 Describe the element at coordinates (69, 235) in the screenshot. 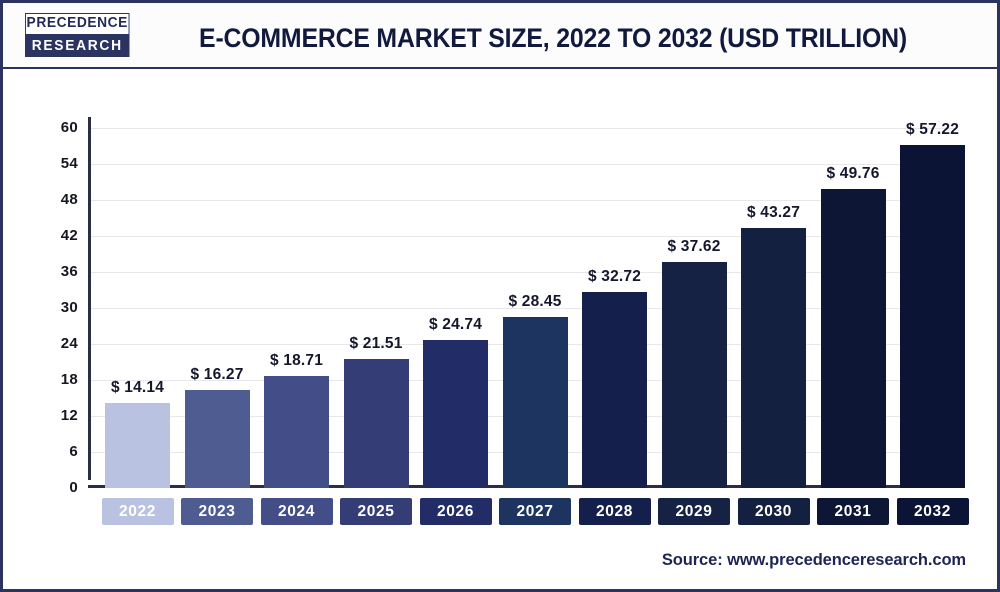

I see `y-axis-tick-label: 42` at that location.